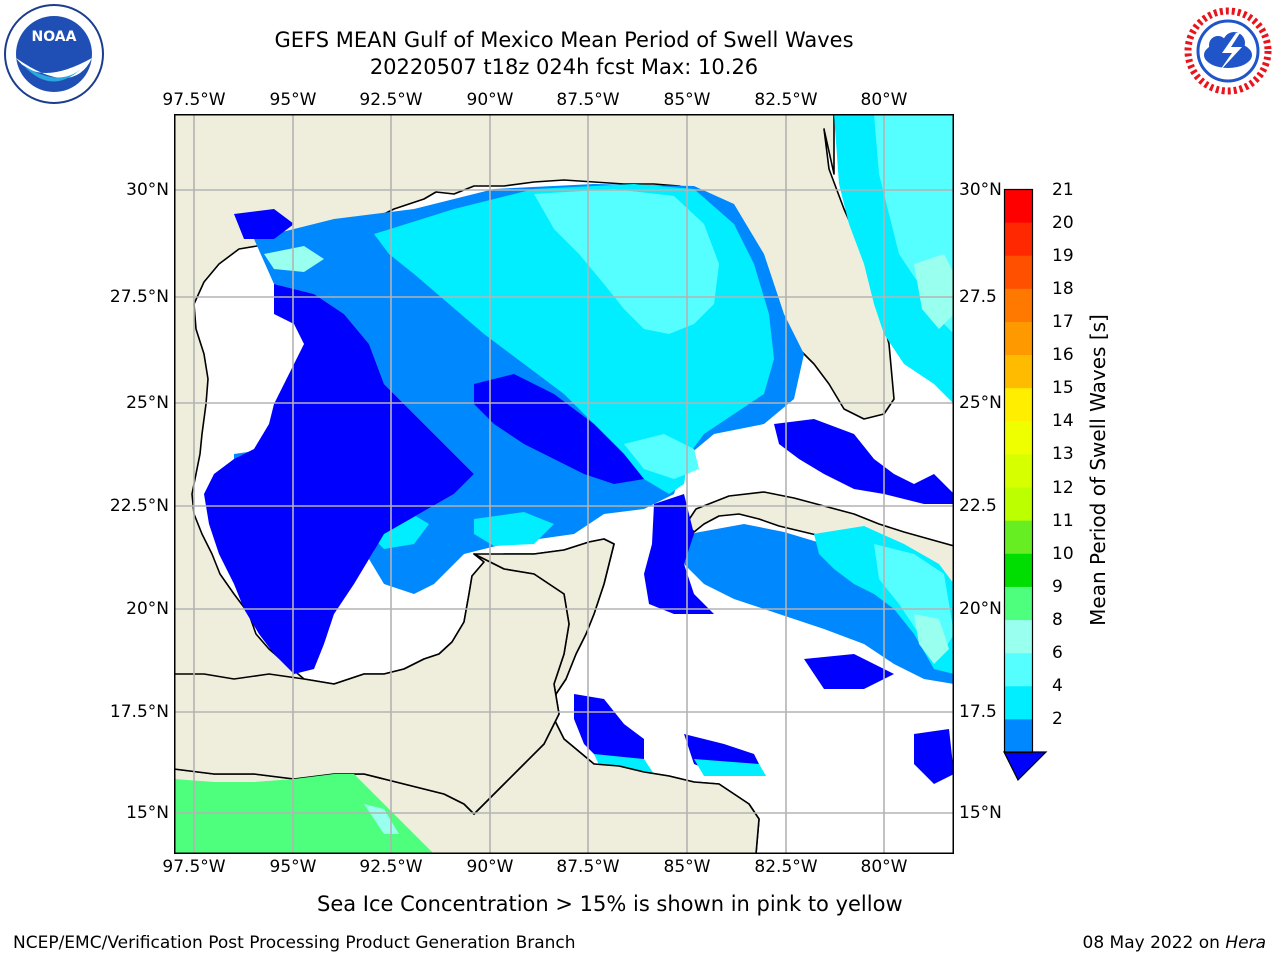 The height and width of the screenshot is (960, 1280). What do you see at coordinates (978, 506) in the screenshot?
I see `lat-label: 22.5` at bounding box center [978, 506].